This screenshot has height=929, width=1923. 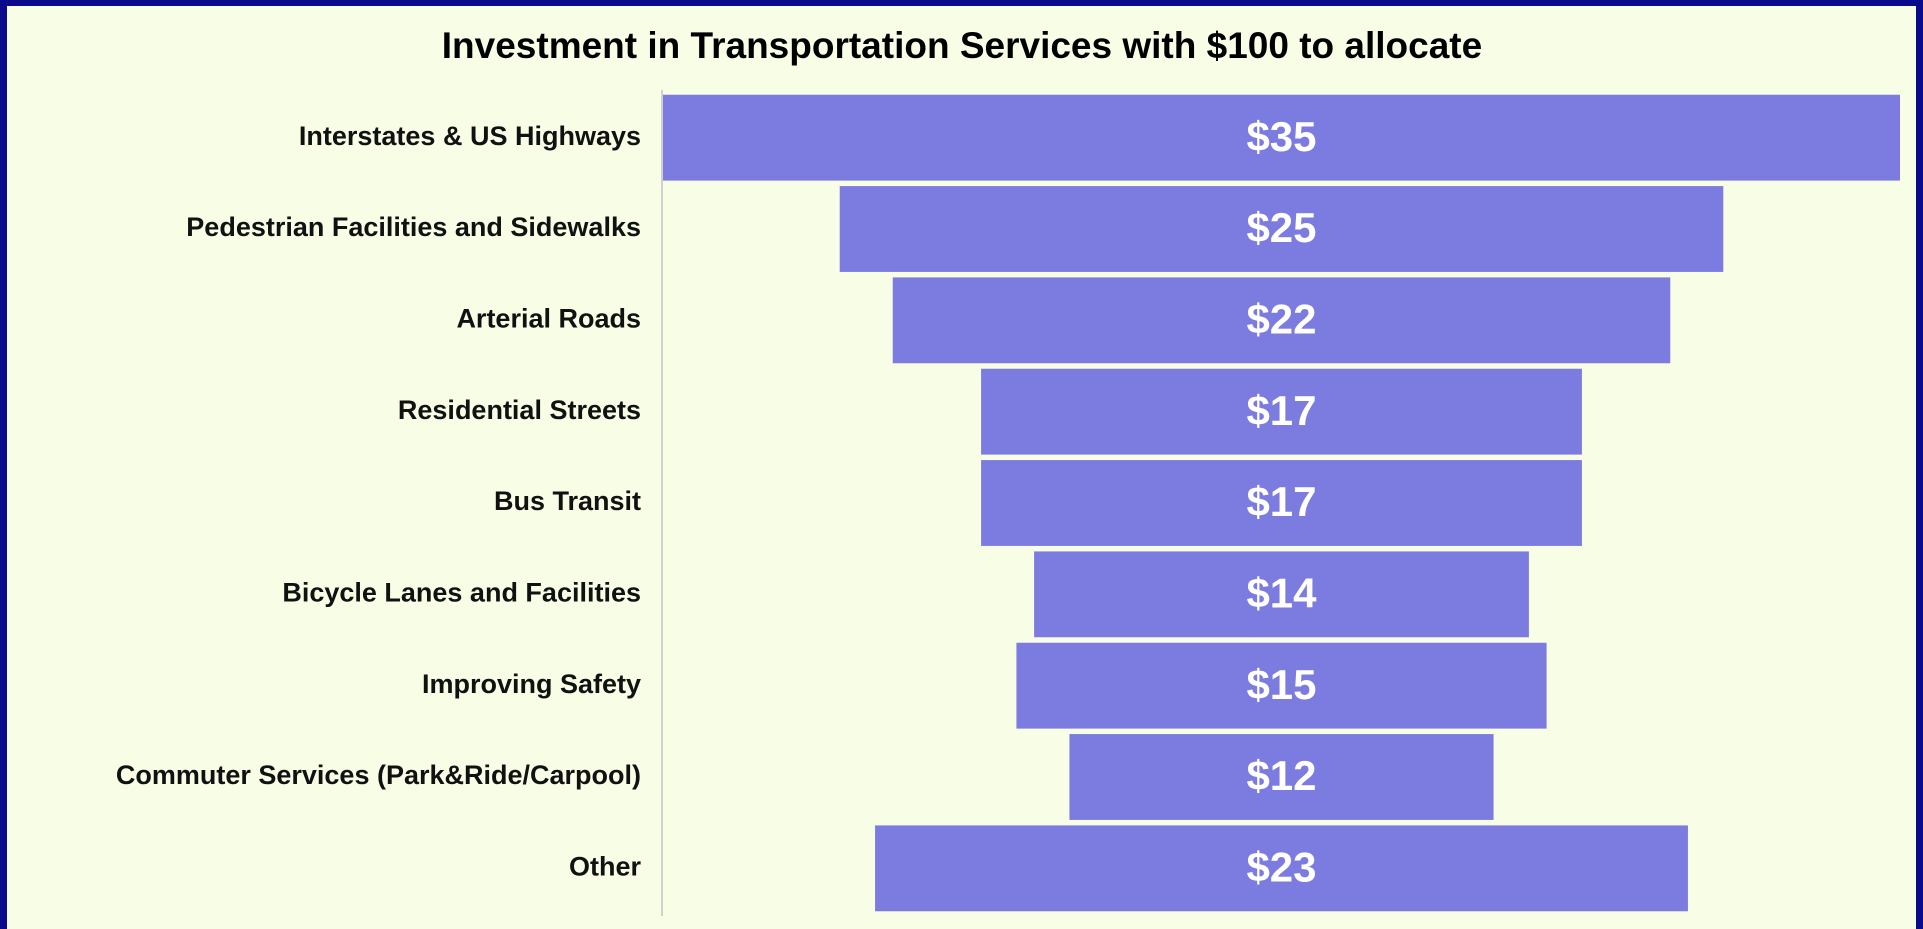 What do you see at coordinates (470, 136) in the screenshot?
I see `category-label: Interstates & US Highways` at bounding box center [470, 136].